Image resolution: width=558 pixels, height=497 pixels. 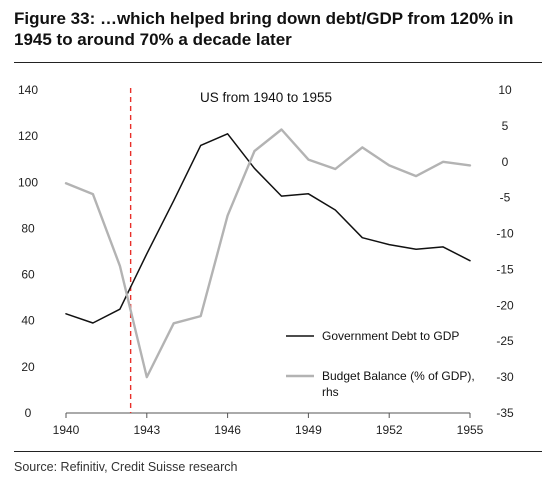 What do you see at coordinates (28, 90) in the screenshot?
I see `left-y-tick-label: 140` at bounding box center [28, 90].